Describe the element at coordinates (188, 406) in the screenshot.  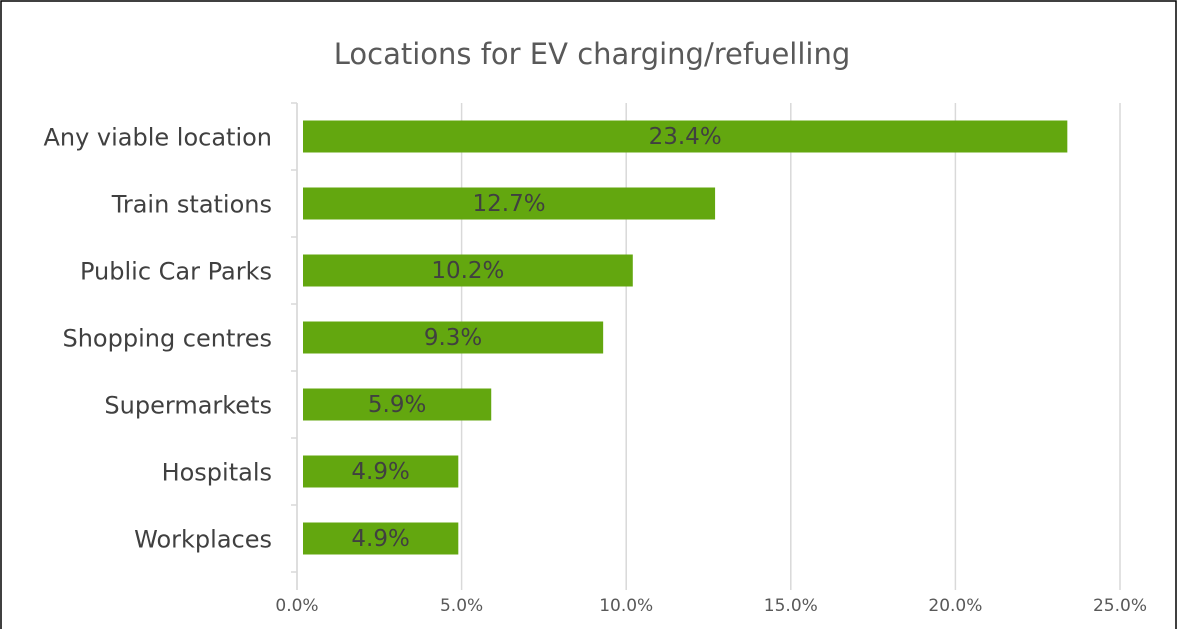
I see `y-tick-label: Supermarkets` at that location.